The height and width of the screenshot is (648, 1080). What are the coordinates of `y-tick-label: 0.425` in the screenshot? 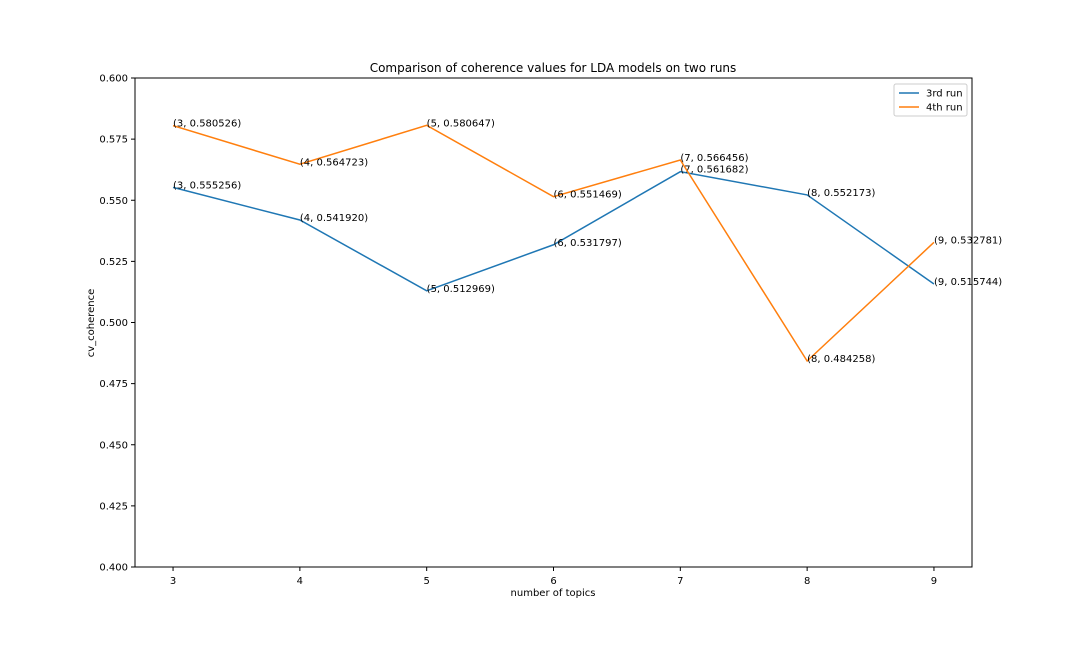 It's located at (113, 506).